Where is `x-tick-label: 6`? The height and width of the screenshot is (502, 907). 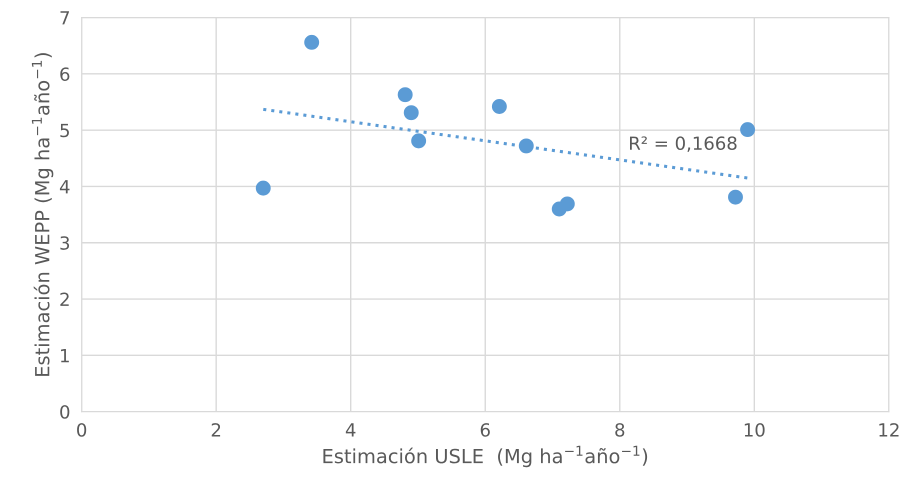
x-tick-label: 6 is located at coordinates (485, 430).